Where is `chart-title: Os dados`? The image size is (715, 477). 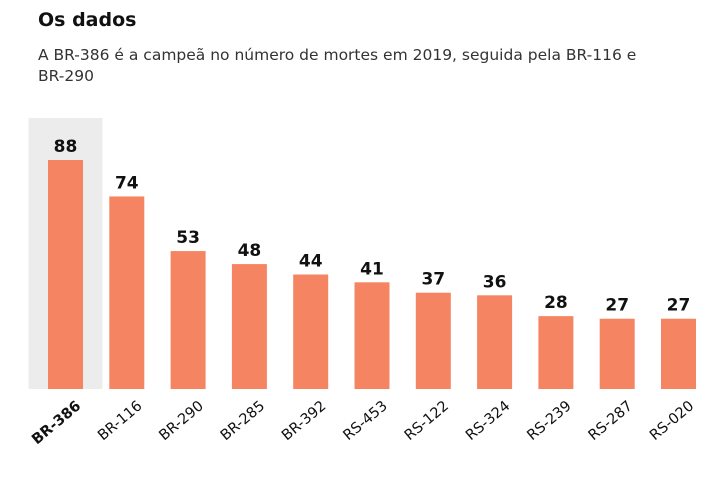
chart-title: Os dados is located at coordinates (87, 20).